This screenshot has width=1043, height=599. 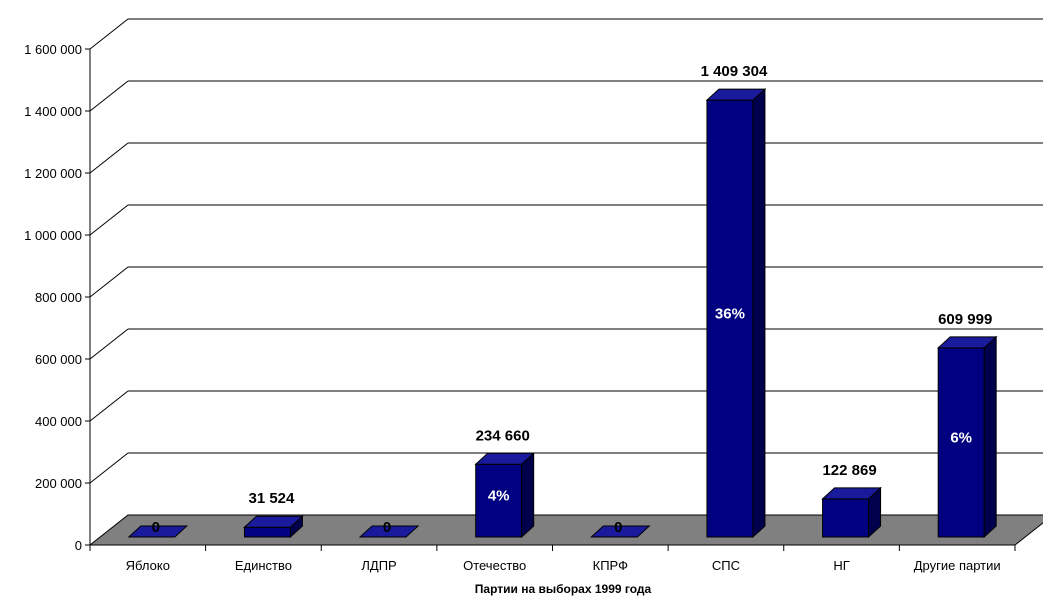 What do you see at coordinates (730, 314) in the screenshot?
I see `percent-label: 36%` at bounding box center [730, 314].